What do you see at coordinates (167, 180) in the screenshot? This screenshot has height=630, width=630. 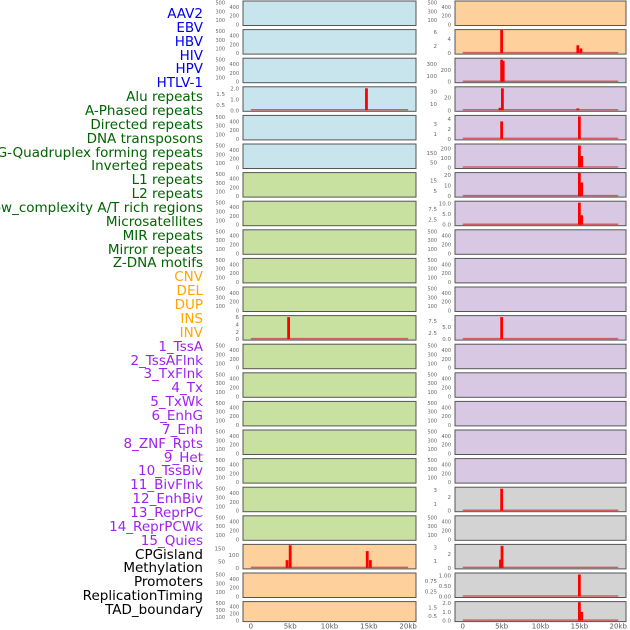 I see `track-label: L1 repeats` at bounding box center [167, 180].